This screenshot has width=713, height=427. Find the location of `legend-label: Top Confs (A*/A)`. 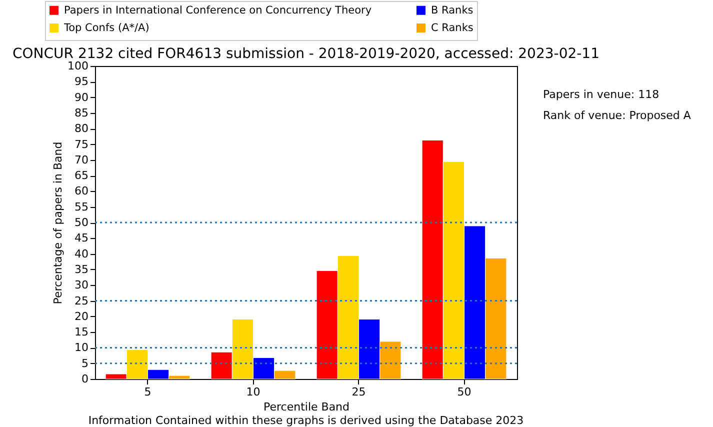

legend-label: Top Confs (A*/A) is located at coordinates (106, 28).